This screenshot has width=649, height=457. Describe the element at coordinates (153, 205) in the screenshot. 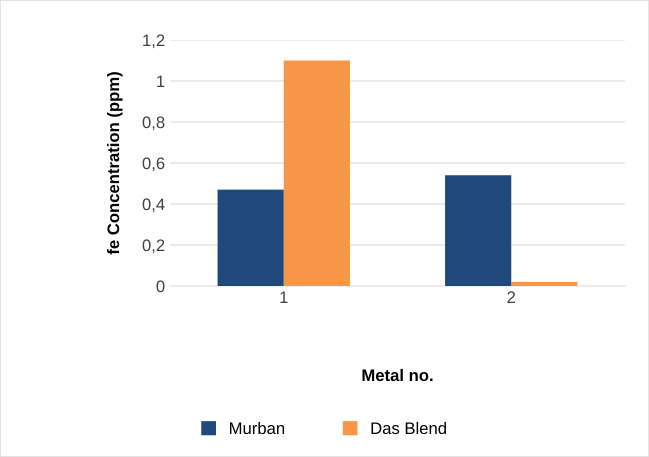

I see `y-tick-label: 0,4` at that location.